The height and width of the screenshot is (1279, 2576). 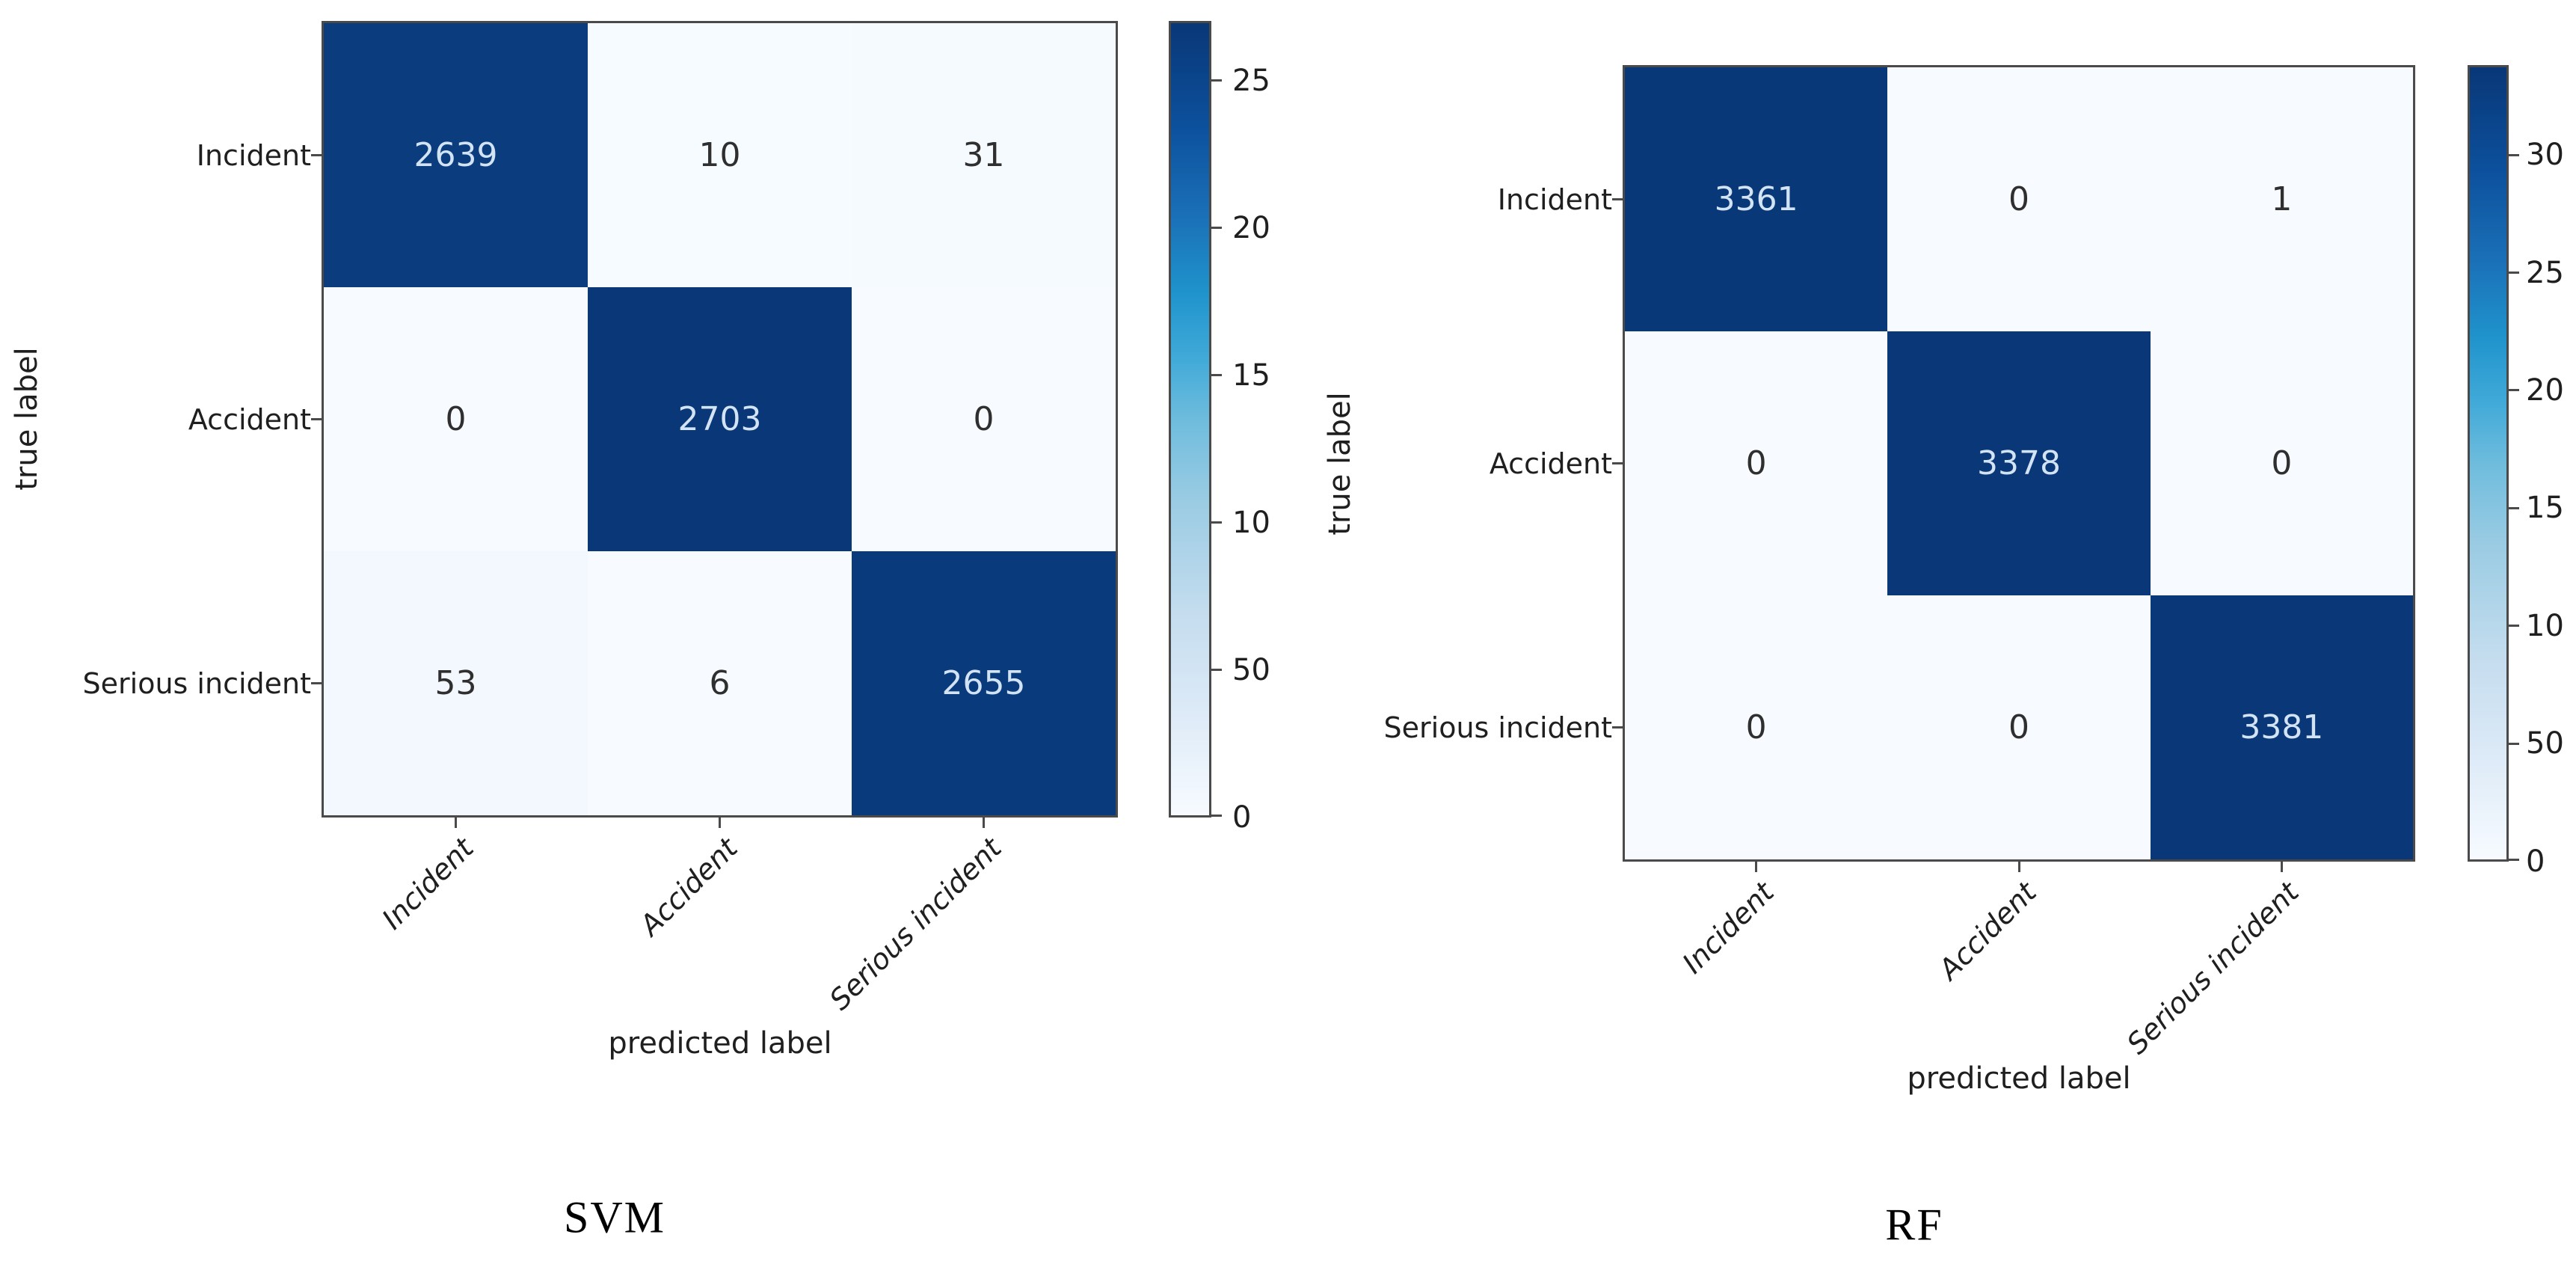 I want to click on cell-value: 2703, so click(x=719, y=419).